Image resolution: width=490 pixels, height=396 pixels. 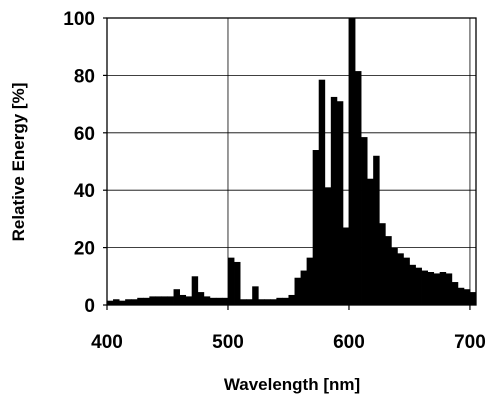 I want to click on y-tick-label: 60, so click(x=84, y=134).